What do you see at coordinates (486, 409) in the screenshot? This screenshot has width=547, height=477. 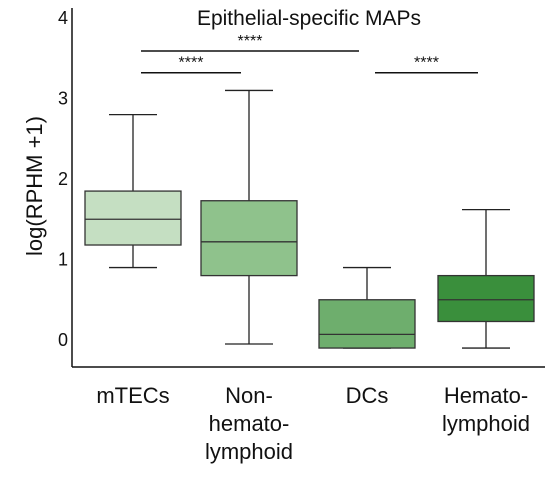 I see `x-tick-label-3: Hemato-lymphoid` at bounding box center [486, 409].